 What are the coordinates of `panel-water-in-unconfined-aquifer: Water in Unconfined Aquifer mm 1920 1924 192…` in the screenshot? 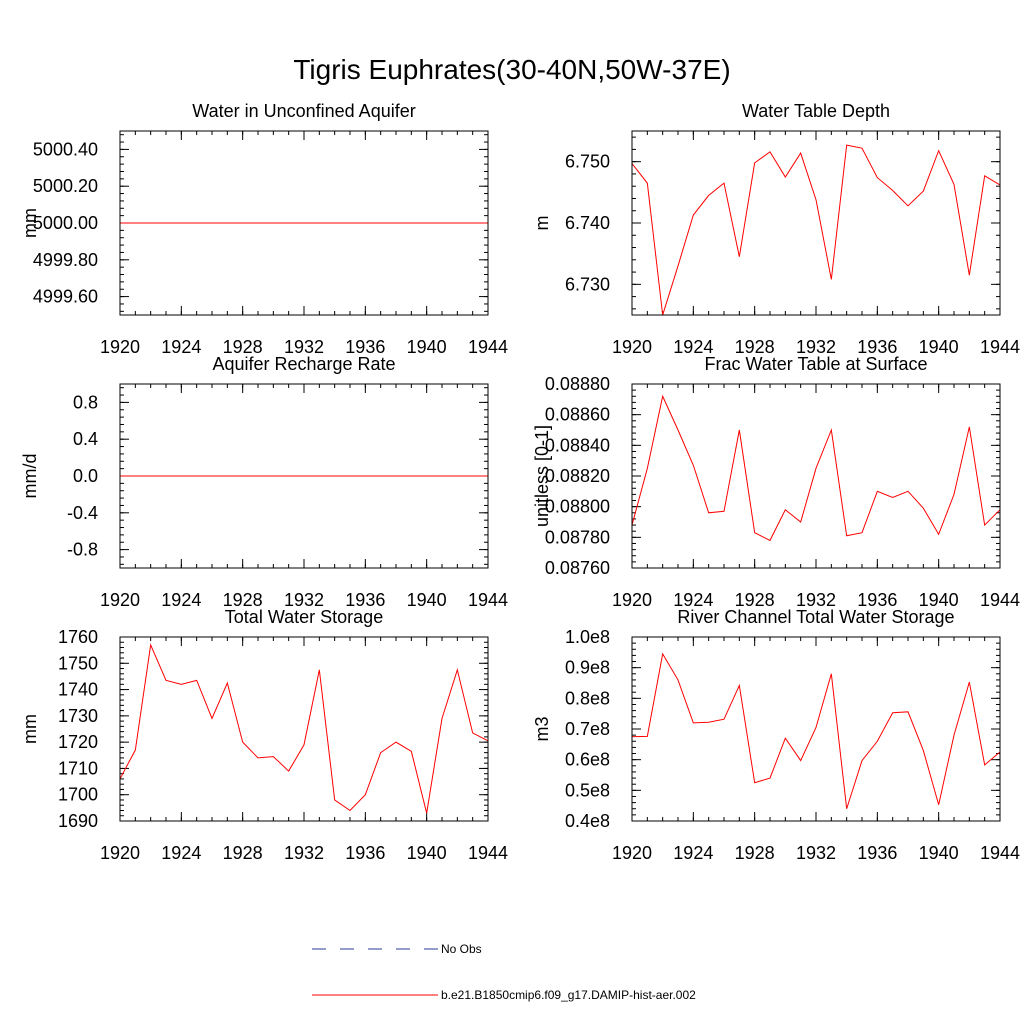 It's located at (264, 229).